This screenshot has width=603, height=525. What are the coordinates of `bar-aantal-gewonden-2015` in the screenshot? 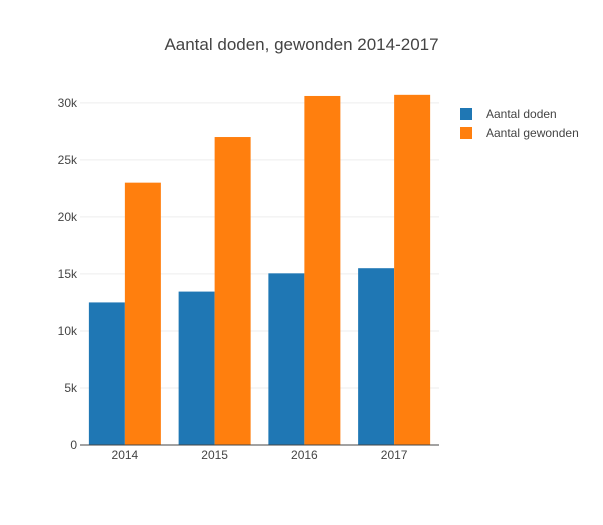 It's located at (232, 291).